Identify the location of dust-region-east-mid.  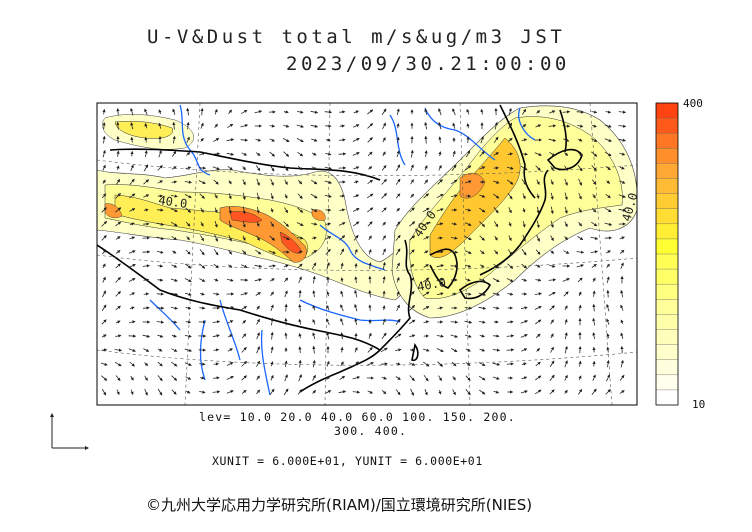
(516, 208).